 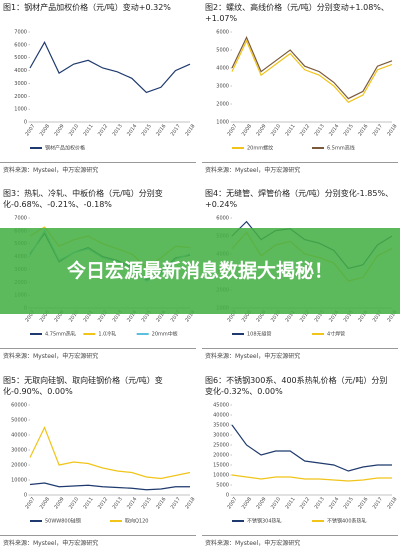 What do you see at coordinates (221, 466) in the screenshot?
I see `y-tick-label: 15000` at bounding box center [221, 466].